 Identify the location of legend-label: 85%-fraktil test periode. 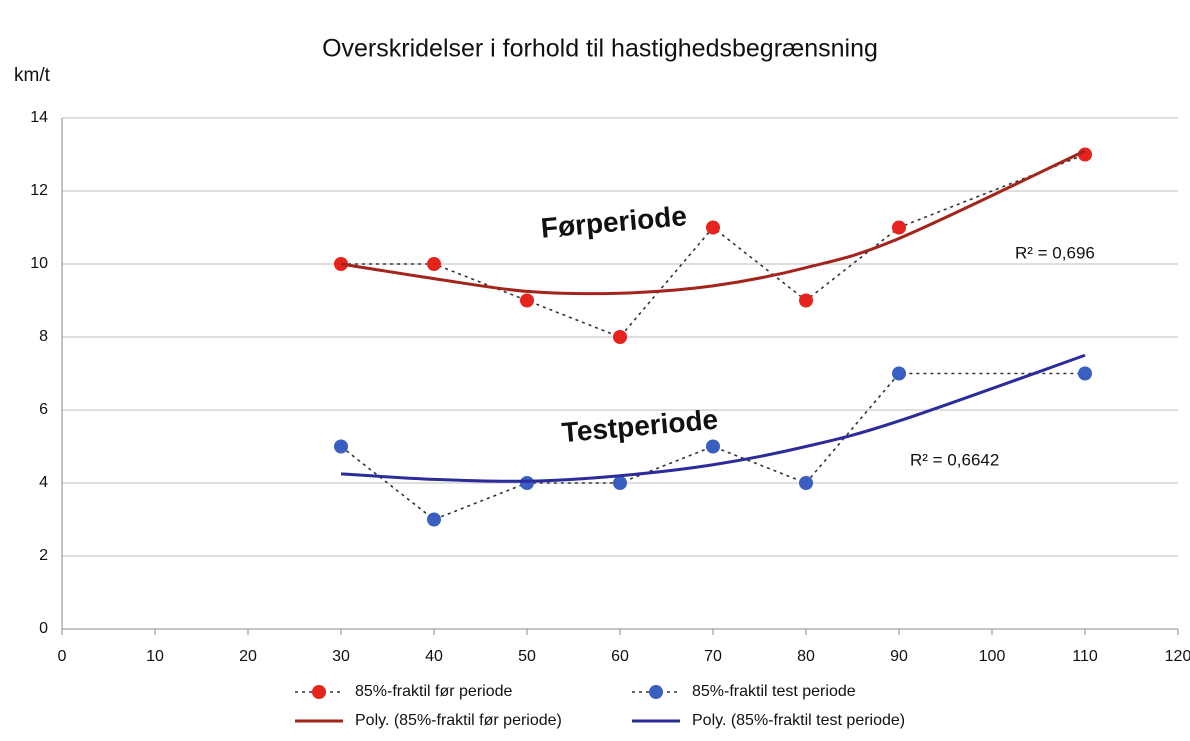
(774, 691).